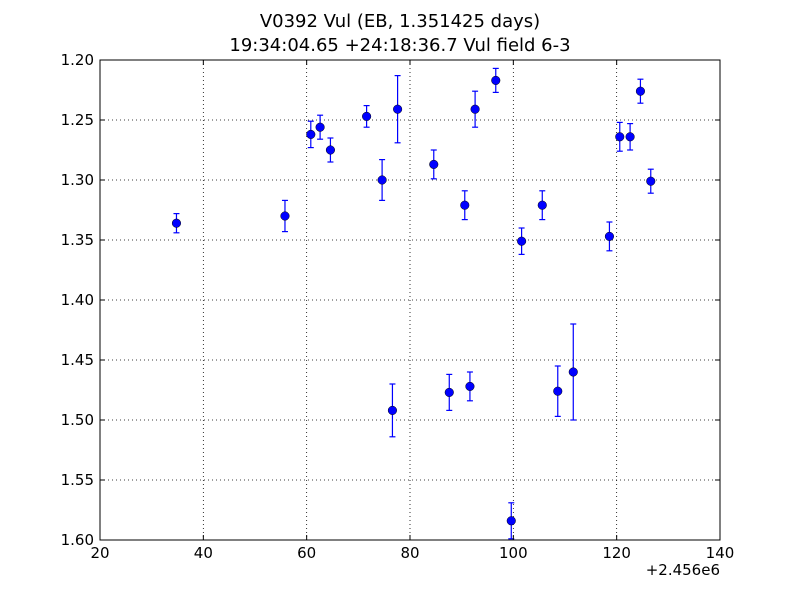 This screenshot has width=800, height=600. What do you see at coordinates (683, 570) in the screenshot?
I see `x-offset-label: +2.456e6` at bounding box center [683, 570].